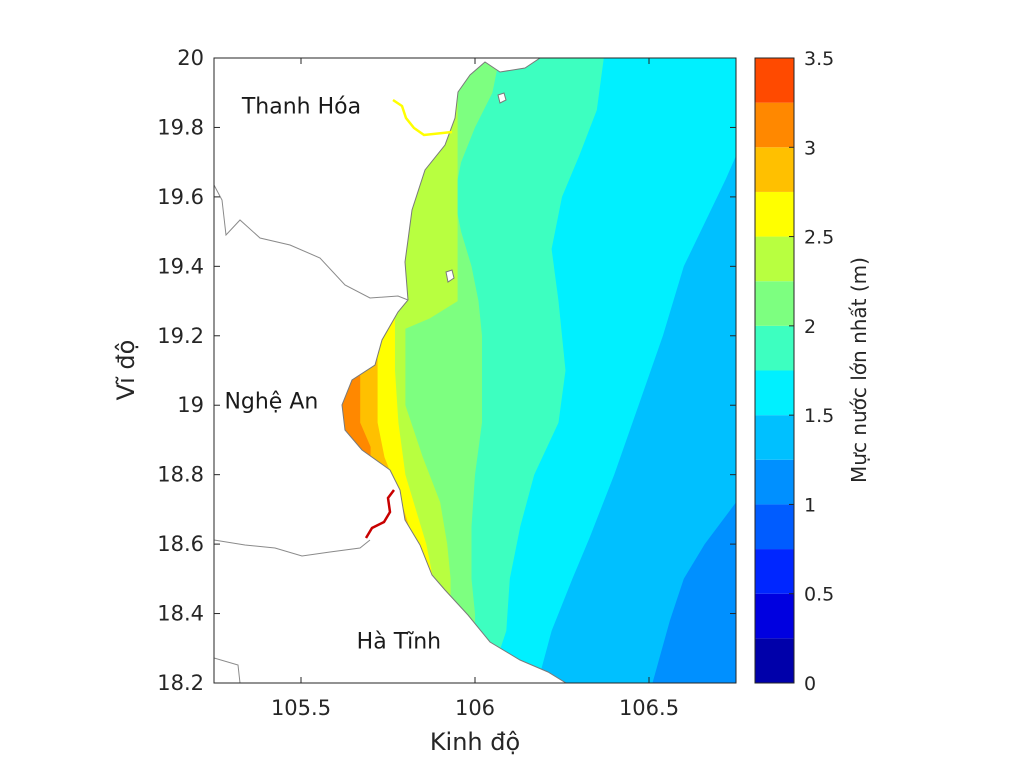 The image size is (1024, 768). What do you see at coordinates (301, 708) in the screenshot?
I see `x-tick-label: 105.5` at bounding box center [301, 708].